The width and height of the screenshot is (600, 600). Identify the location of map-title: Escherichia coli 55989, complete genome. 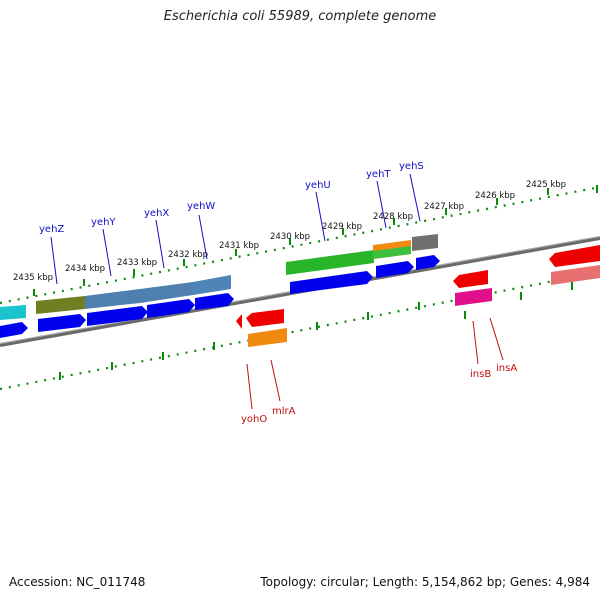
(300, 16).